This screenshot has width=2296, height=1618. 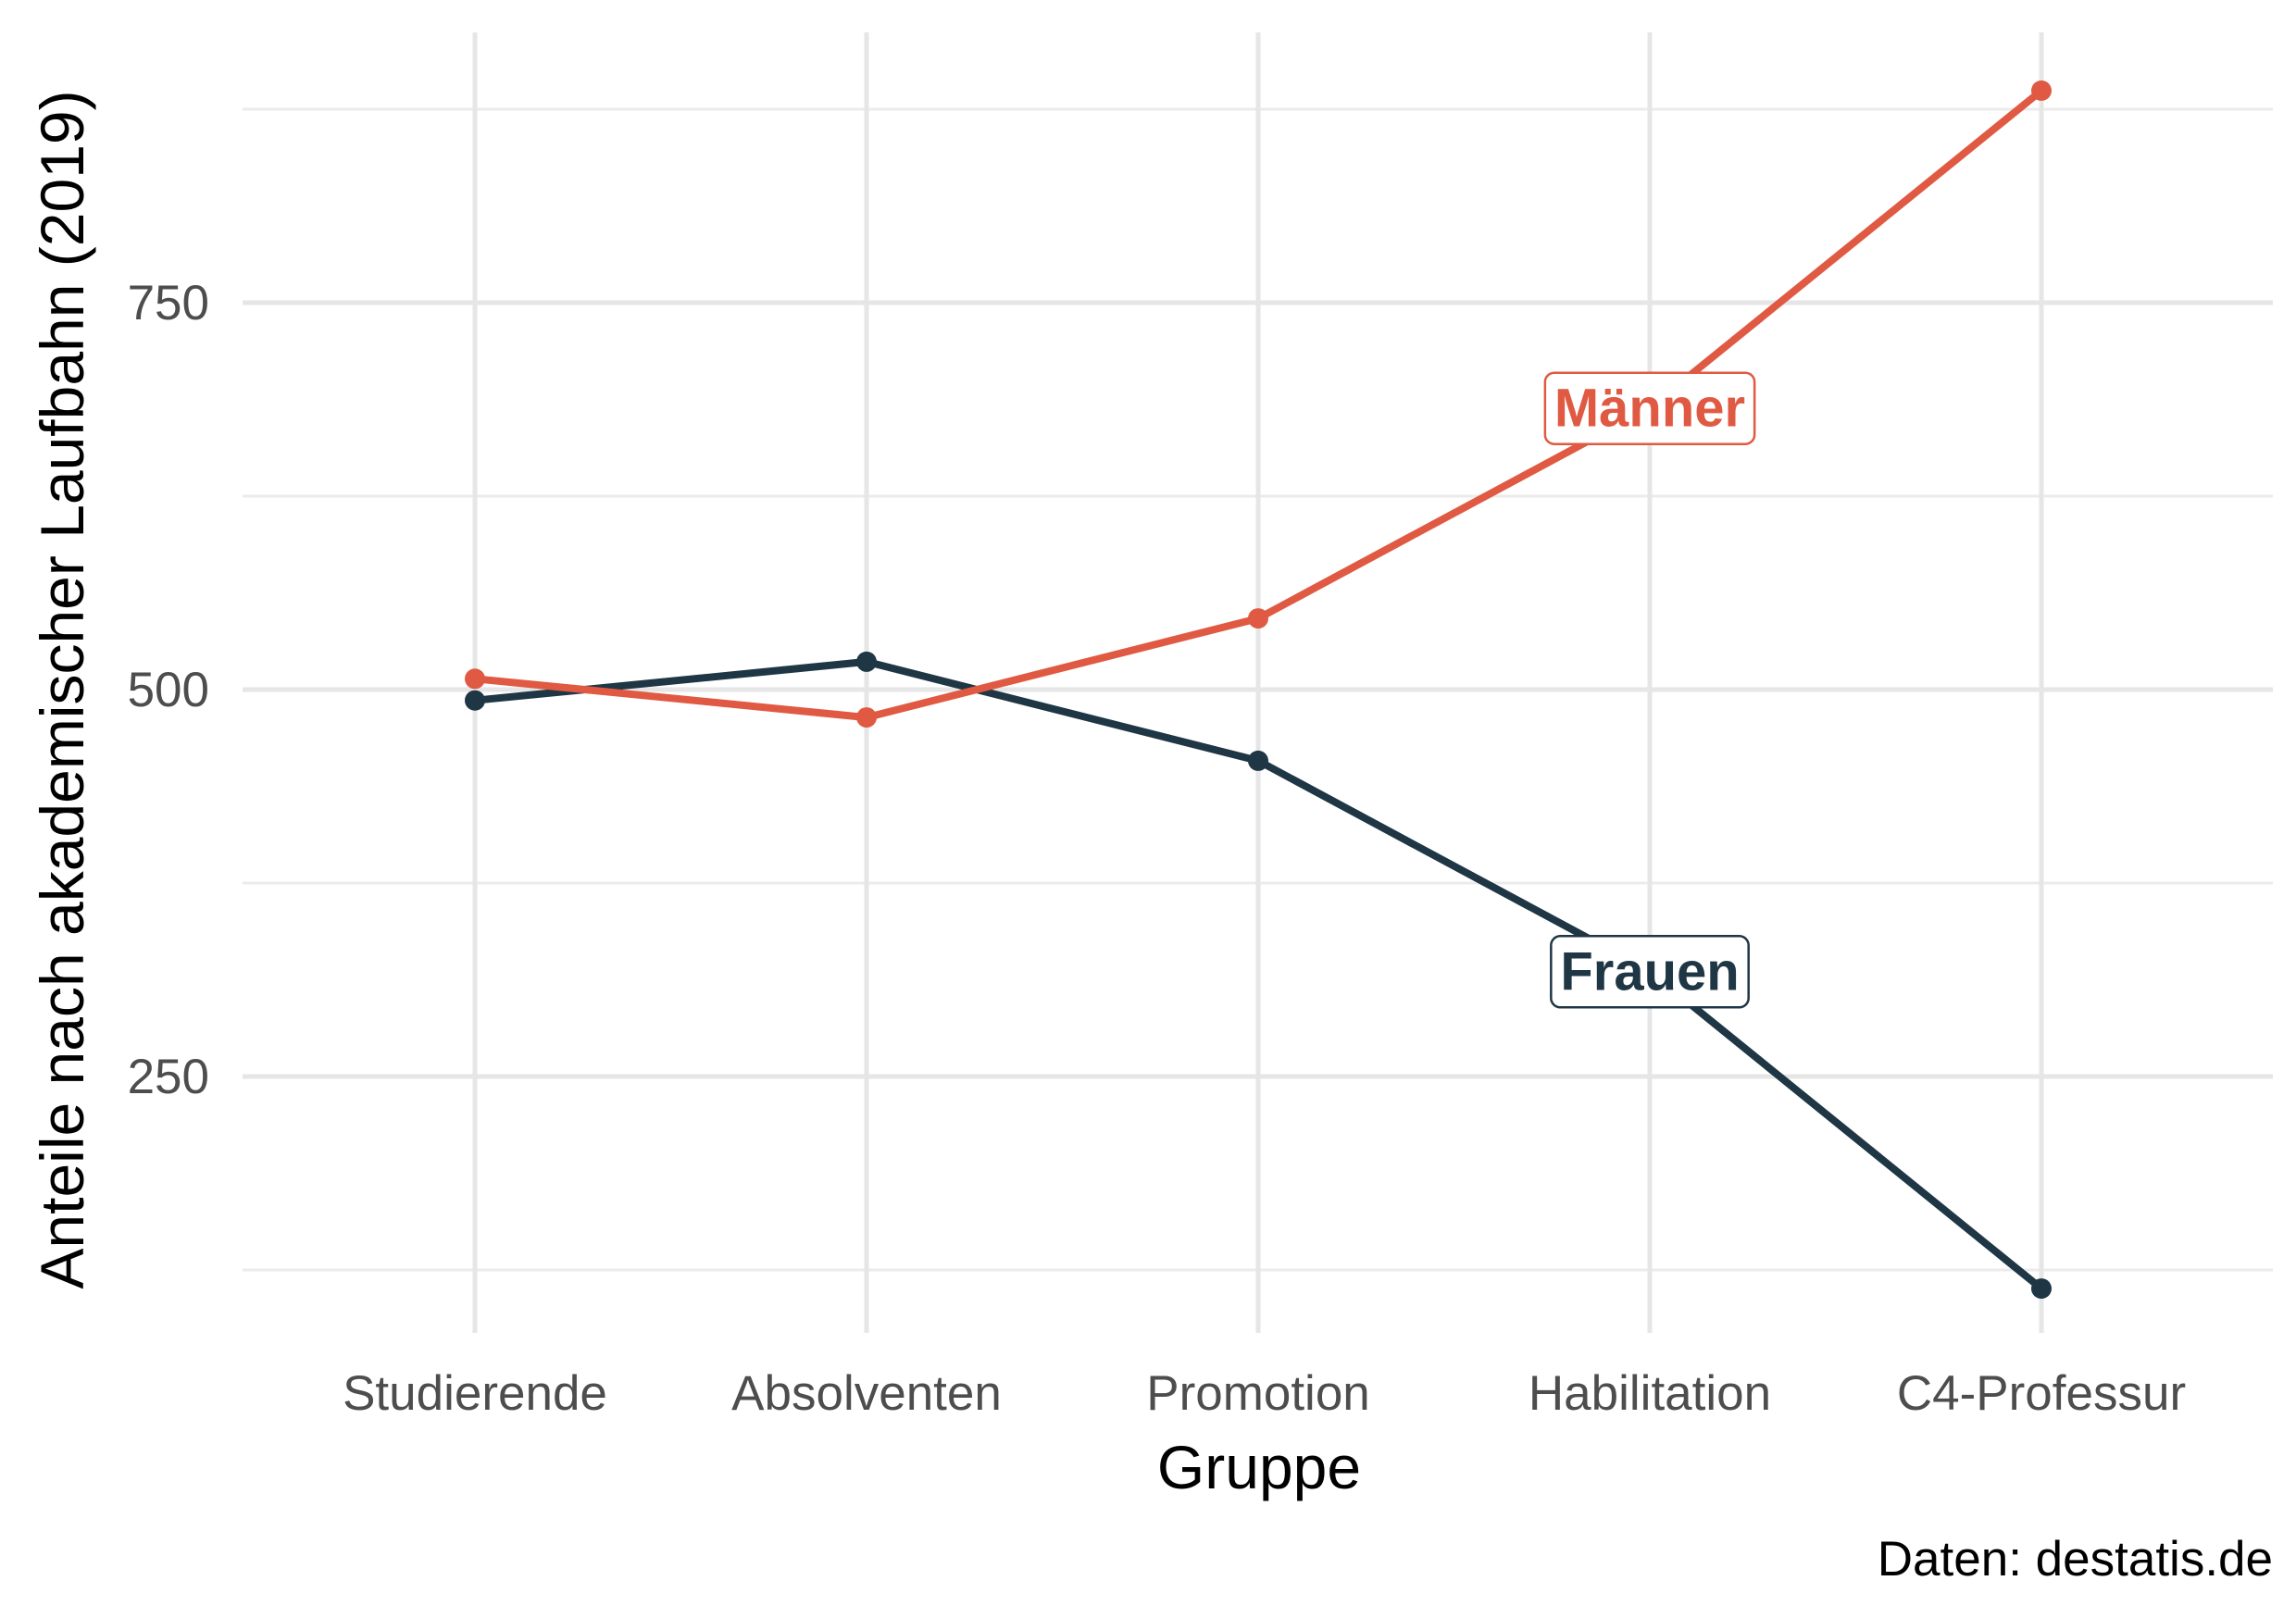 What do you see at coordinates (2075, 1559) in the screenshot?
I see `data-source-caption: Daten: destatis.de` at bounding box center [2075, 1559].